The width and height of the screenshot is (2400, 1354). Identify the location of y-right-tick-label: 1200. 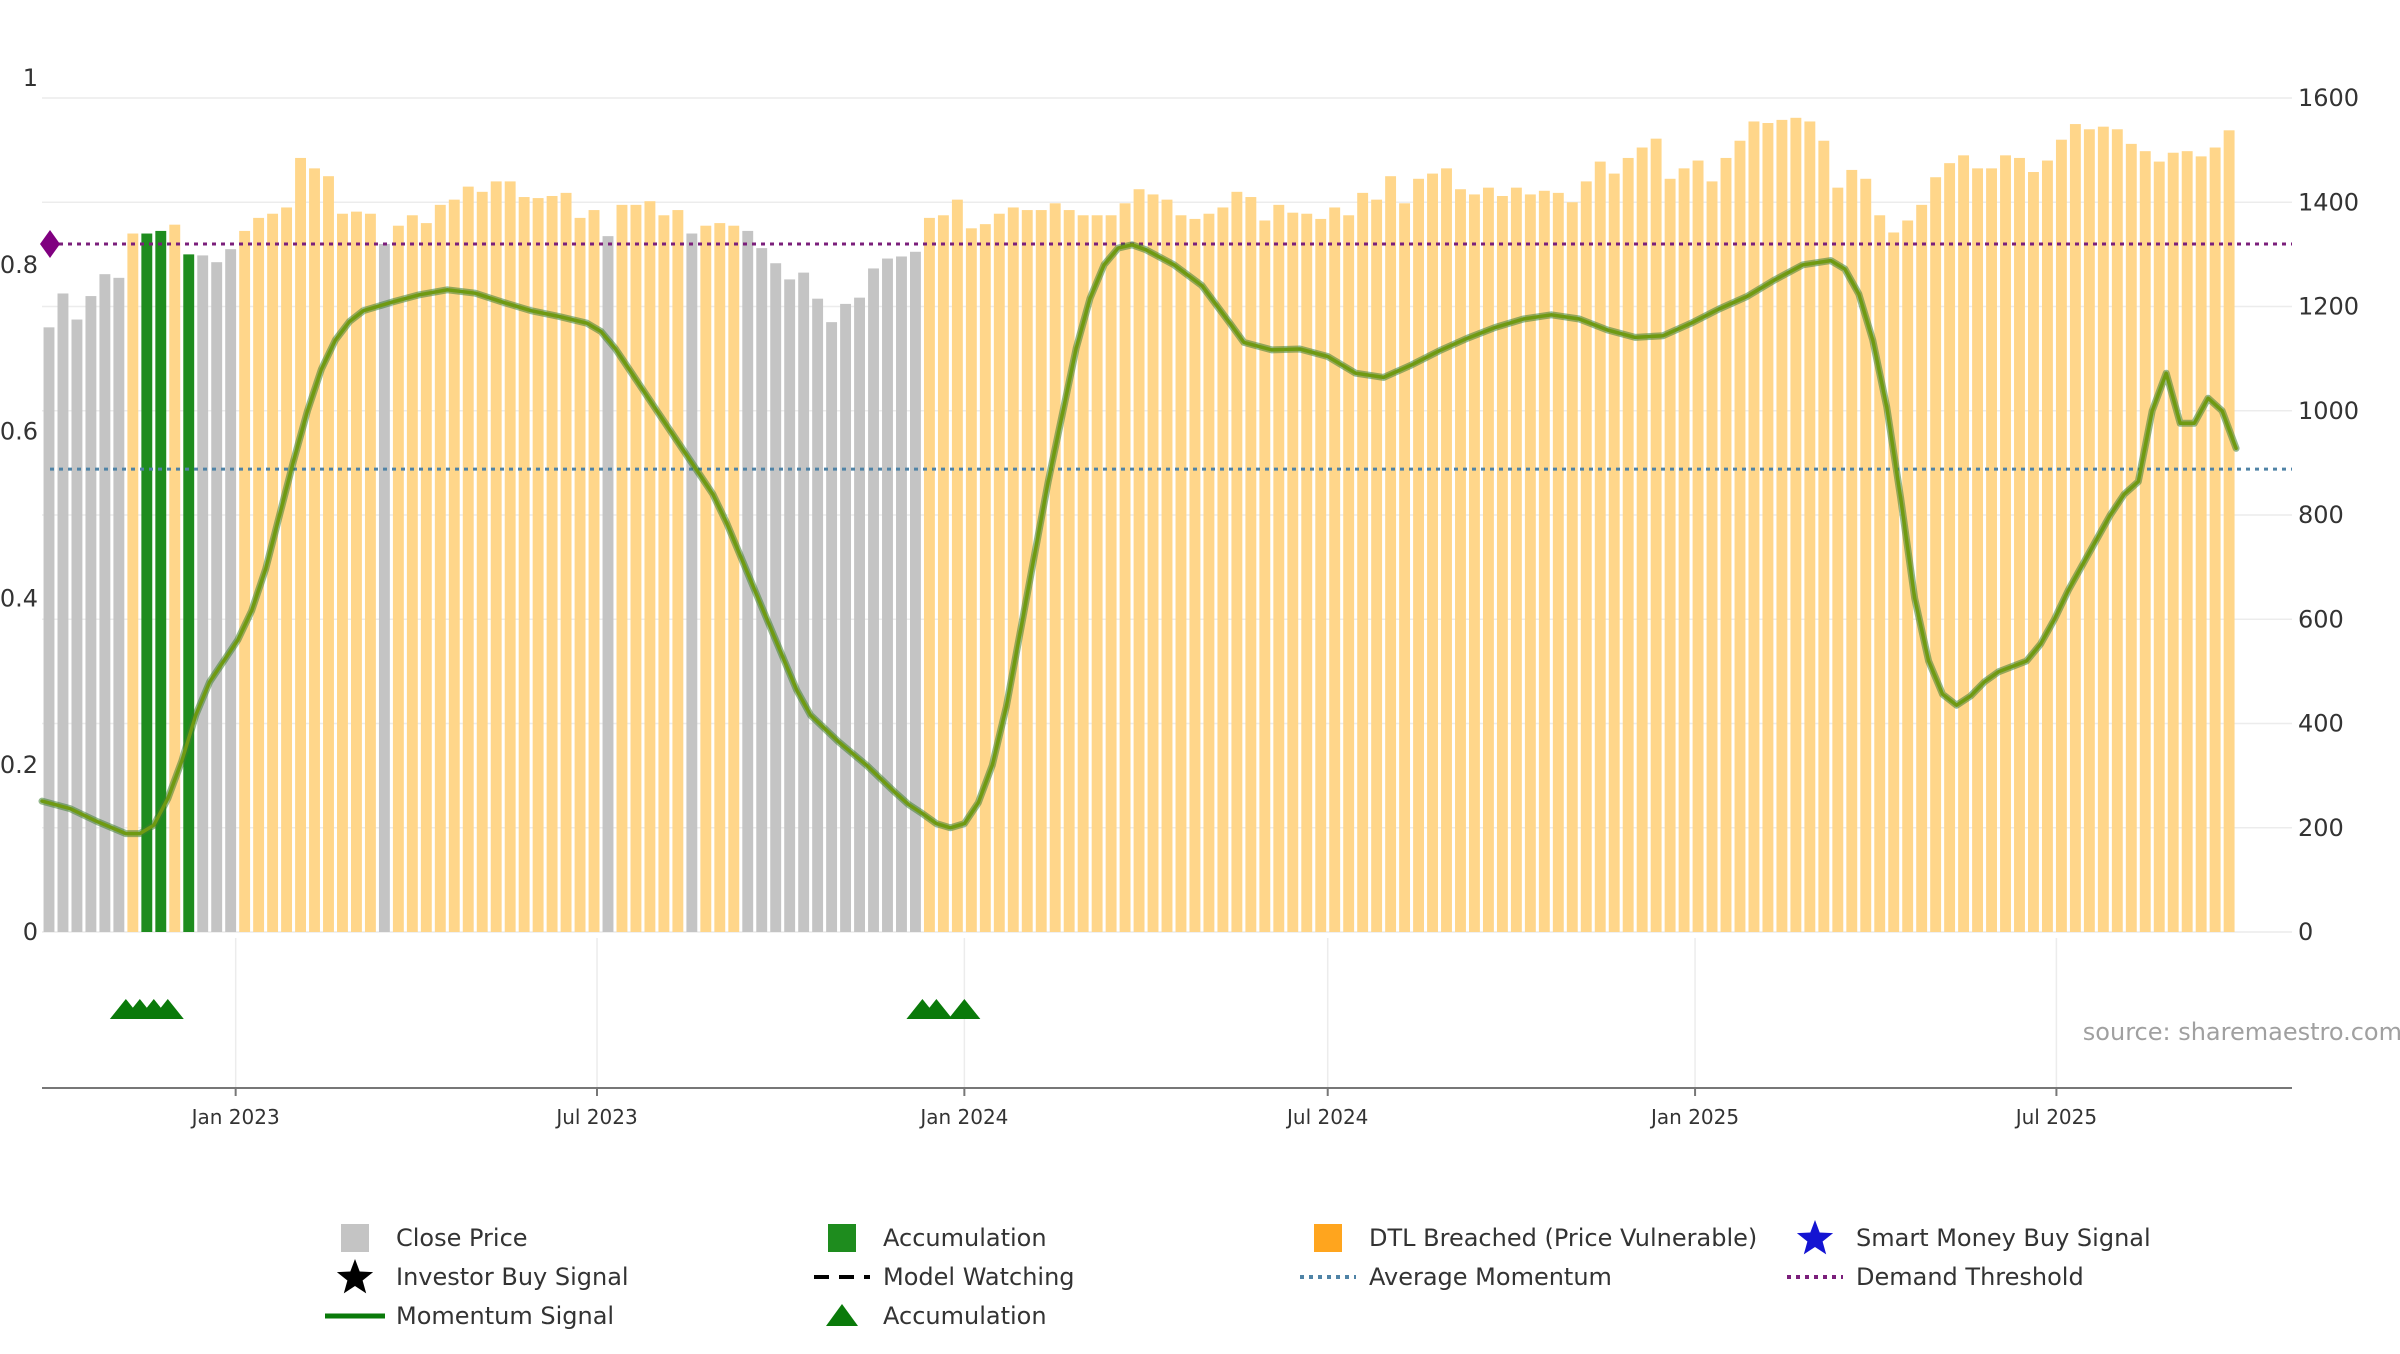
(2328, 307).